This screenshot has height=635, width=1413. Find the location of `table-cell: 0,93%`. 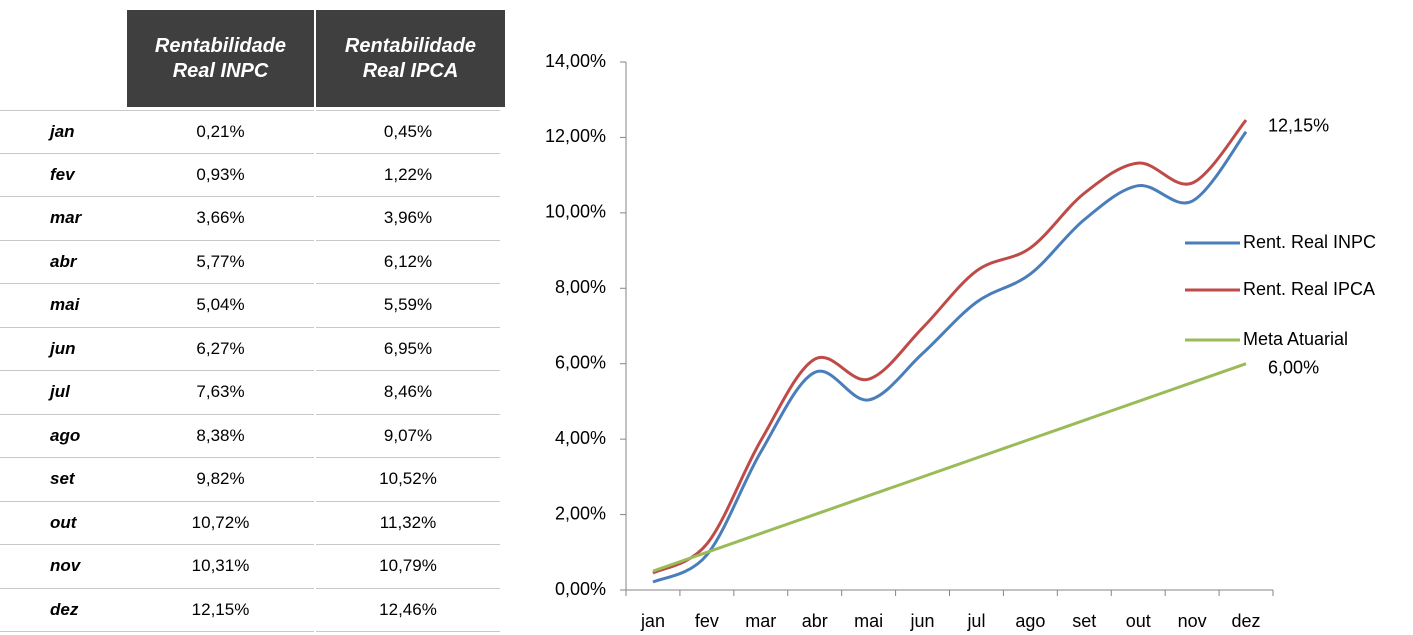

table-cell: 0,93% is located at coordinates (220, 175).